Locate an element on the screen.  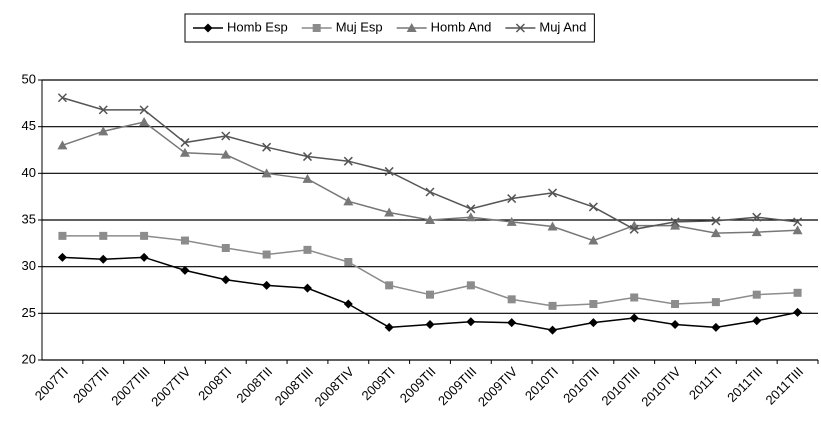
y-tick-label: 40 is located at coordinates (29, 172).